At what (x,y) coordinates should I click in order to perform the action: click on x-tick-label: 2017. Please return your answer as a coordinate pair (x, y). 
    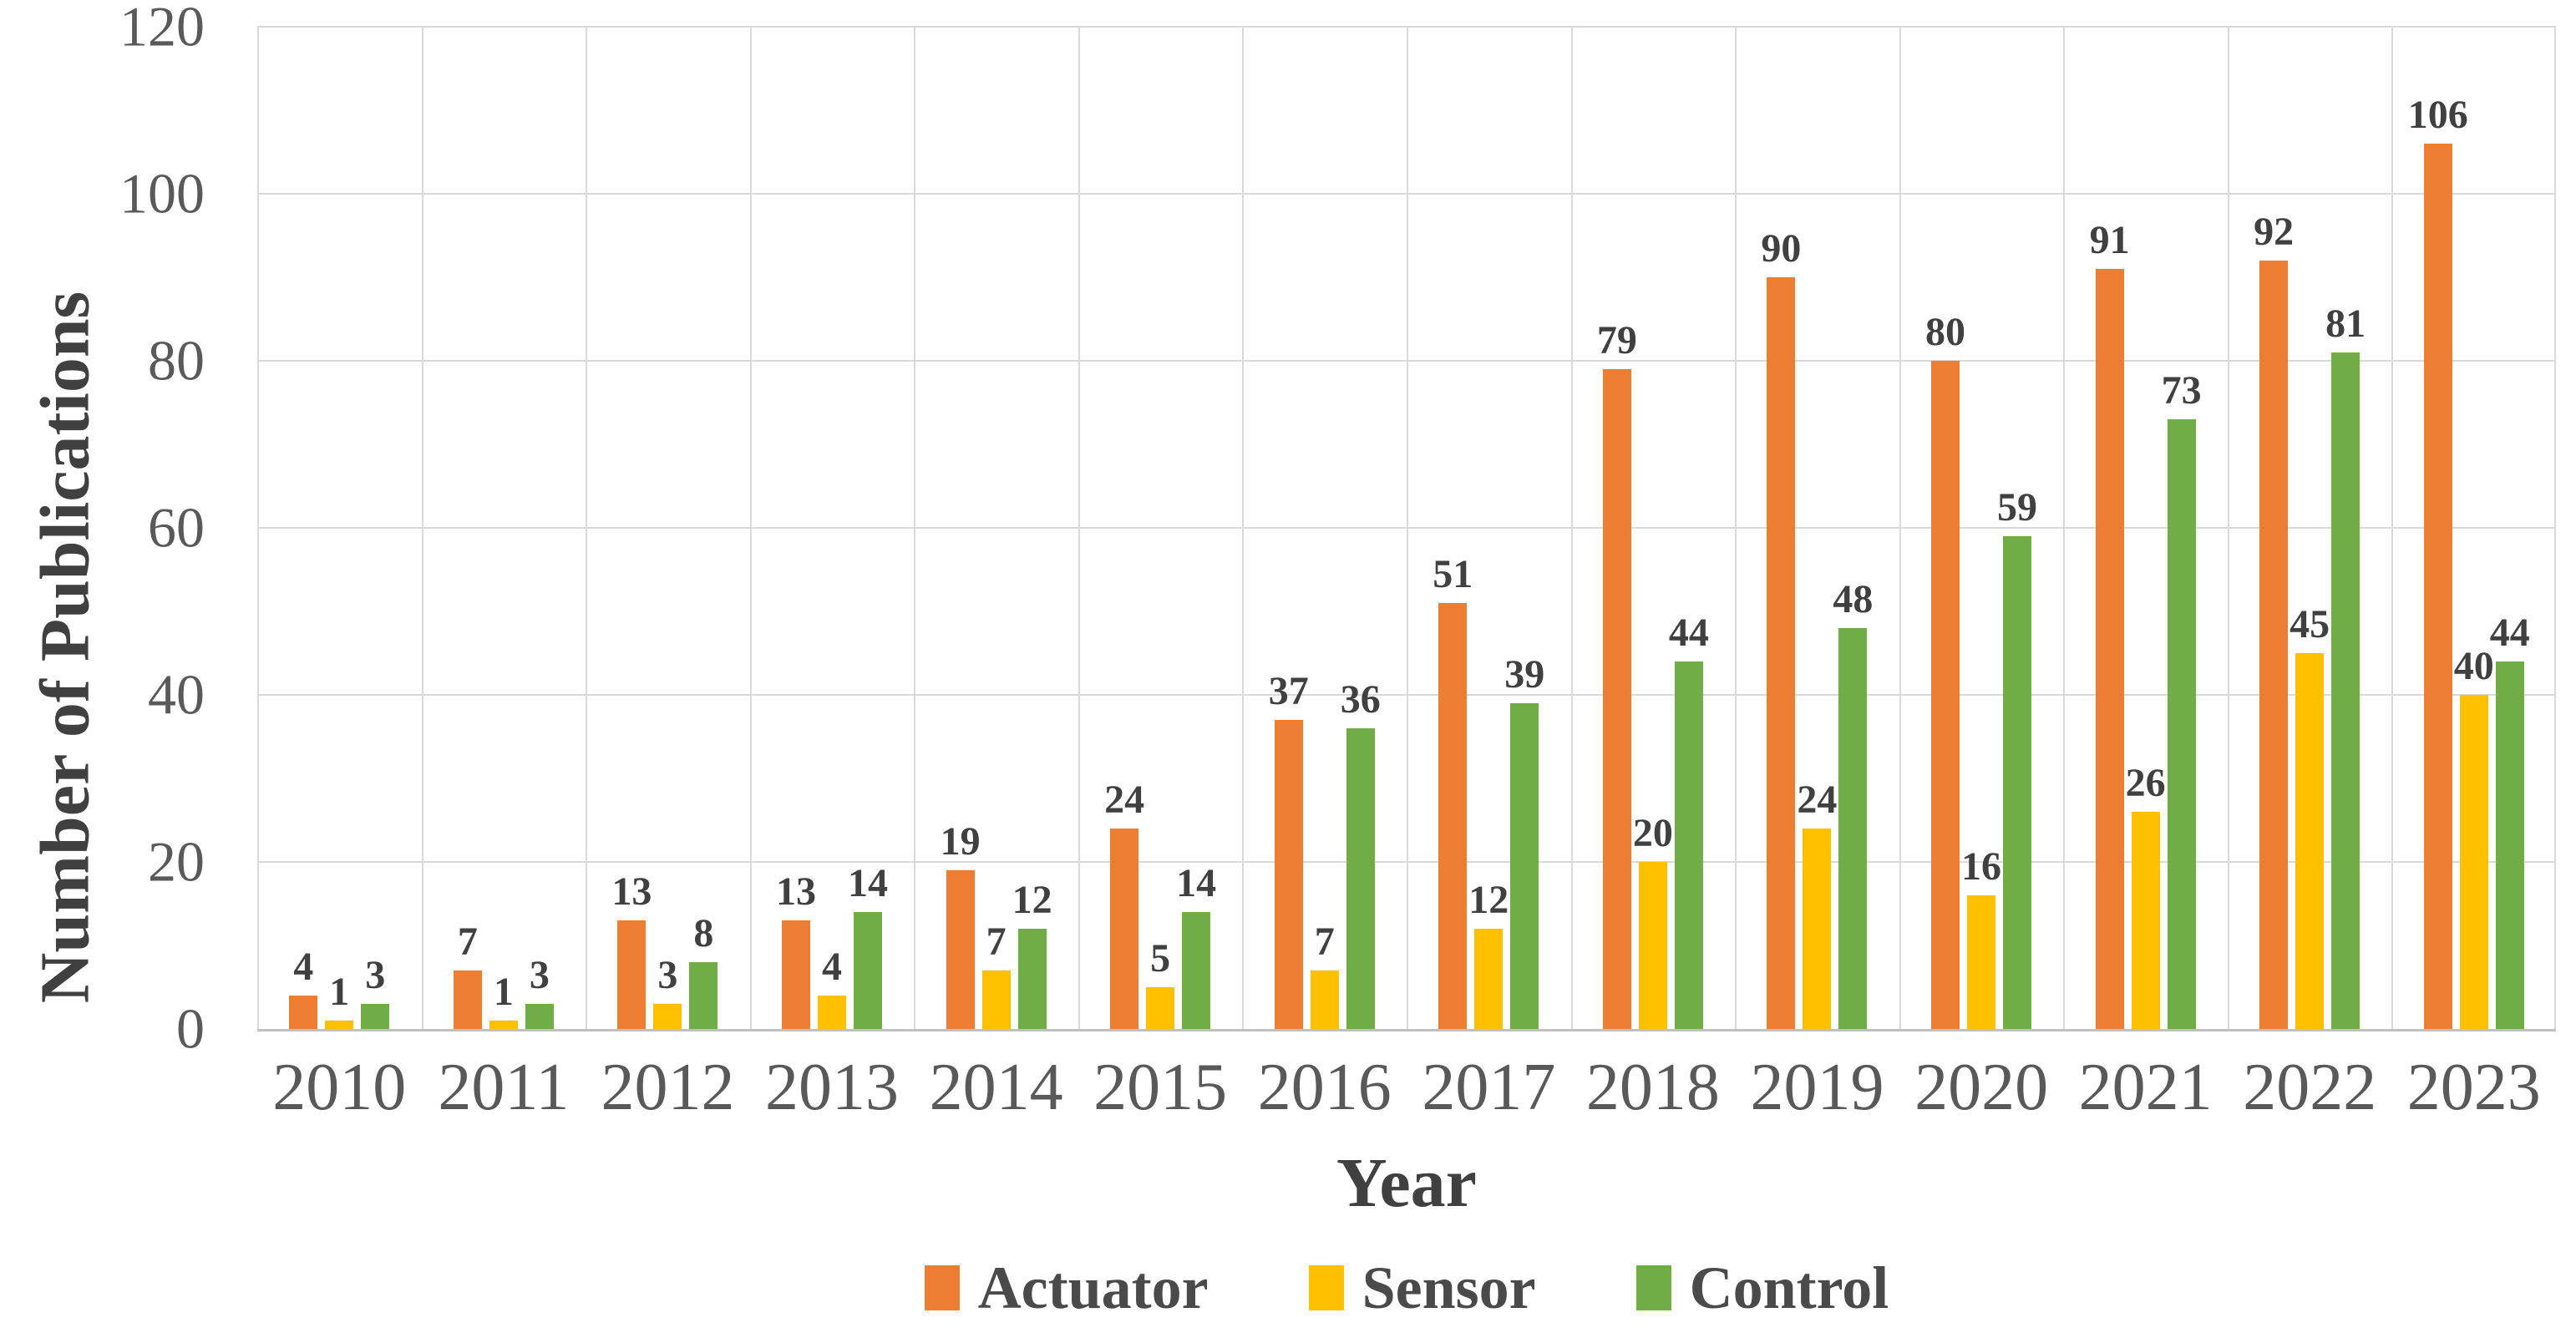
    Looking at the image, I should click on (1489, 1087).